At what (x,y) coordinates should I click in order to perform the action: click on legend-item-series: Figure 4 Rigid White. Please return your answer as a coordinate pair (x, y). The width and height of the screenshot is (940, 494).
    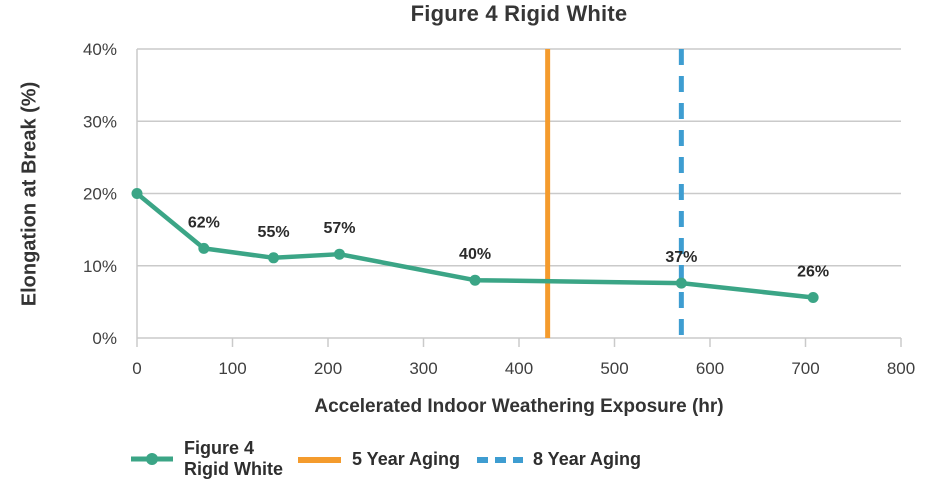
    Looking at the image, I should click on (206, 459).